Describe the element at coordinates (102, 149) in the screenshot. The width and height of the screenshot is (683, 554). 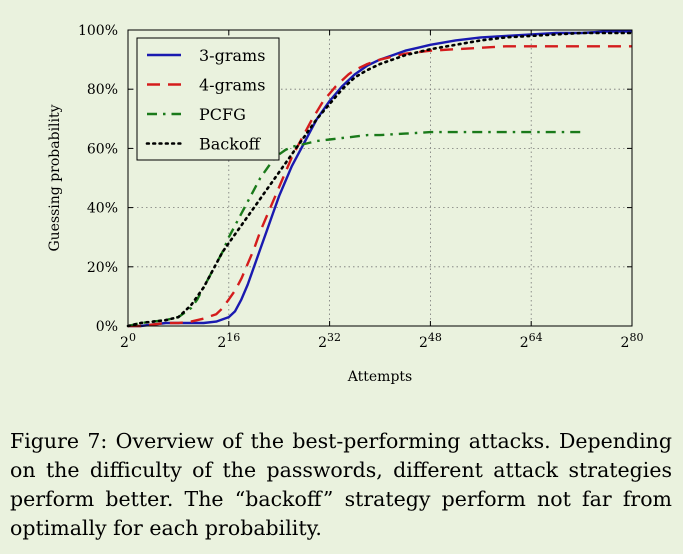
I see `y-tick-label: 60%` at that location.